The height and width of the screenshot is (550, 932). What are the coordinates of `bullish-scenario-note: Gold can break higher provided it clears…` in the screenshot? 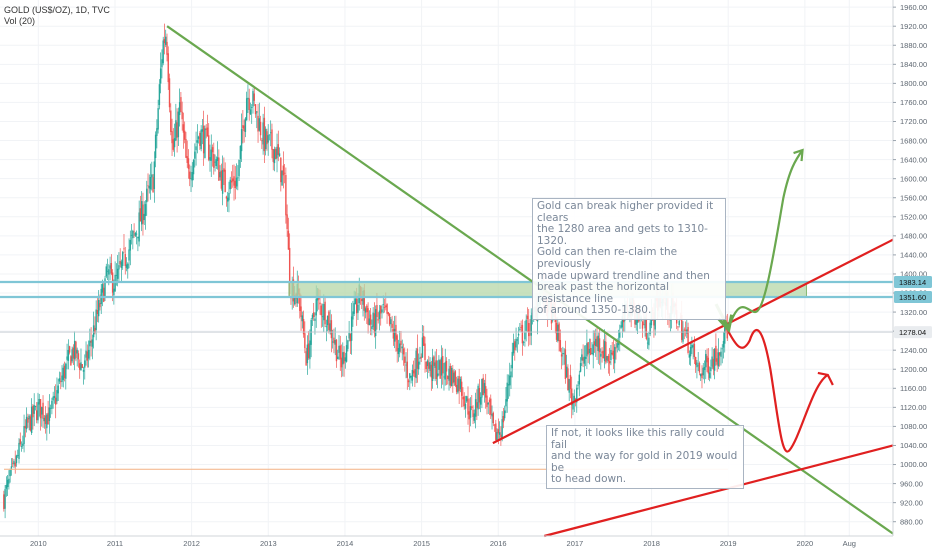 It's located at (629, 259).